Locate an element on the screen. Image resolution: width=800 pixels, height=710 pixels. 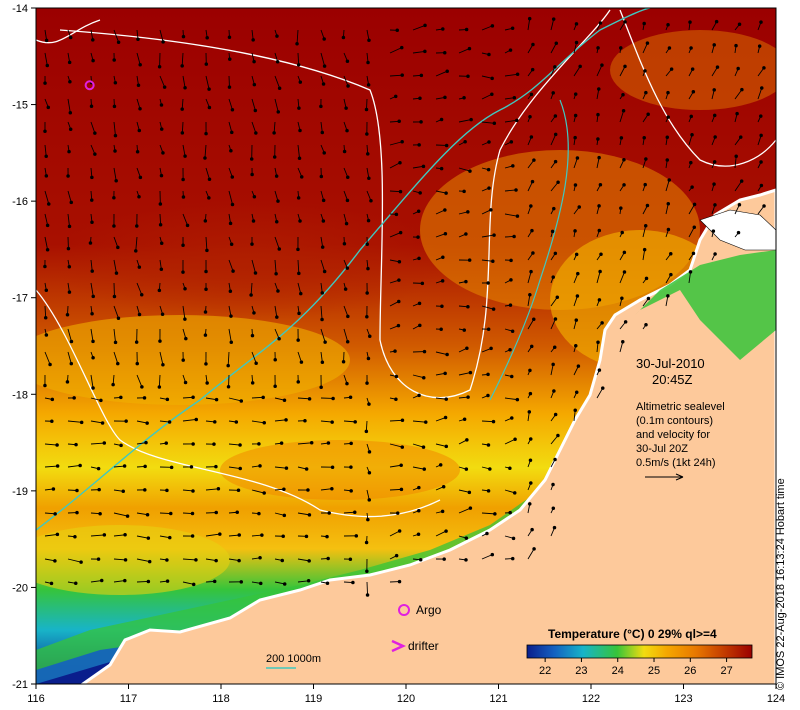
argo-legend-icon is located at coordinates (404, 610).